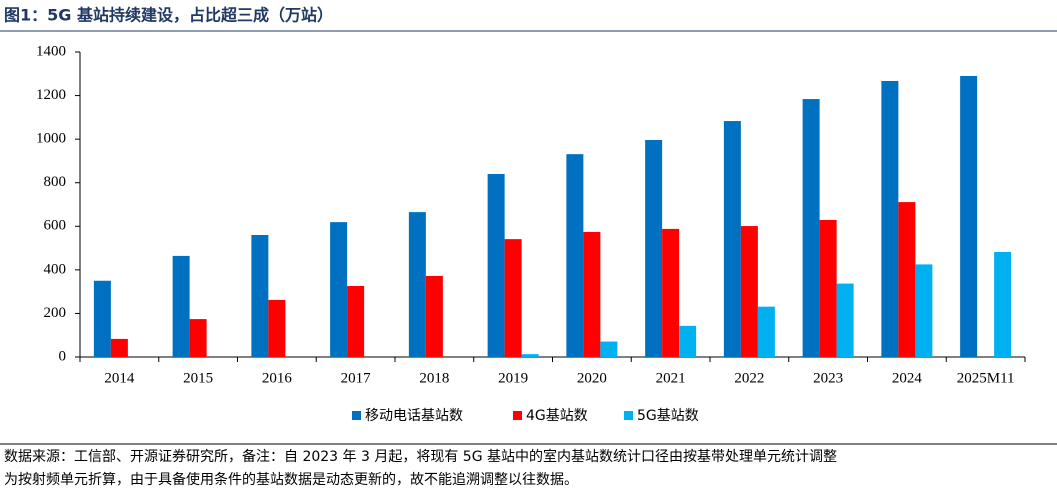 The width and height of the screenshot is (1057, 495). Describe the element at coordinates (356, 378) in the screenshot. I see `x-tick-label: 2017` at that location.